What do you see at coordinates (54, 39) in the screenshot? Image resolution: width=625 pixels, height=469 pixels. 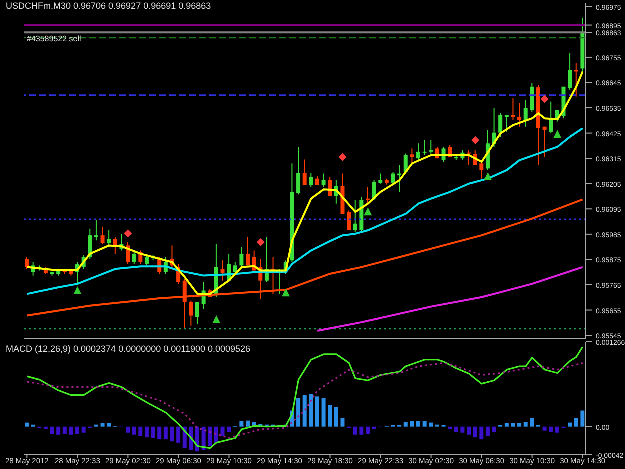 I see `ref-line-label: #43589522 sell` at bounding box center [54, 39].